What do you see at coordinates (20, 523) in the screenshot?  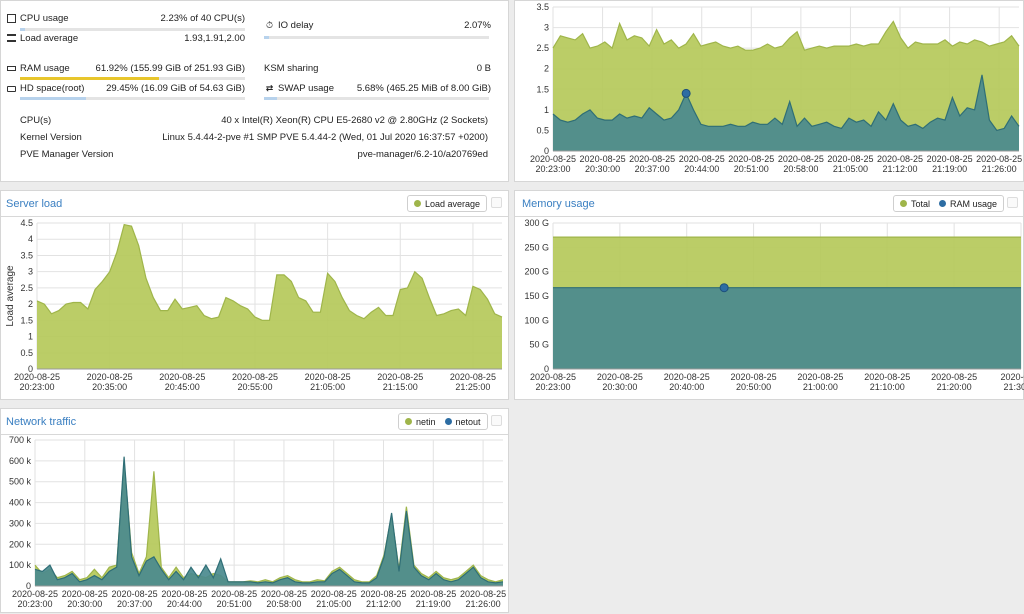 I see `y-tick-label: 300 k` at bounding box center [20, 523].